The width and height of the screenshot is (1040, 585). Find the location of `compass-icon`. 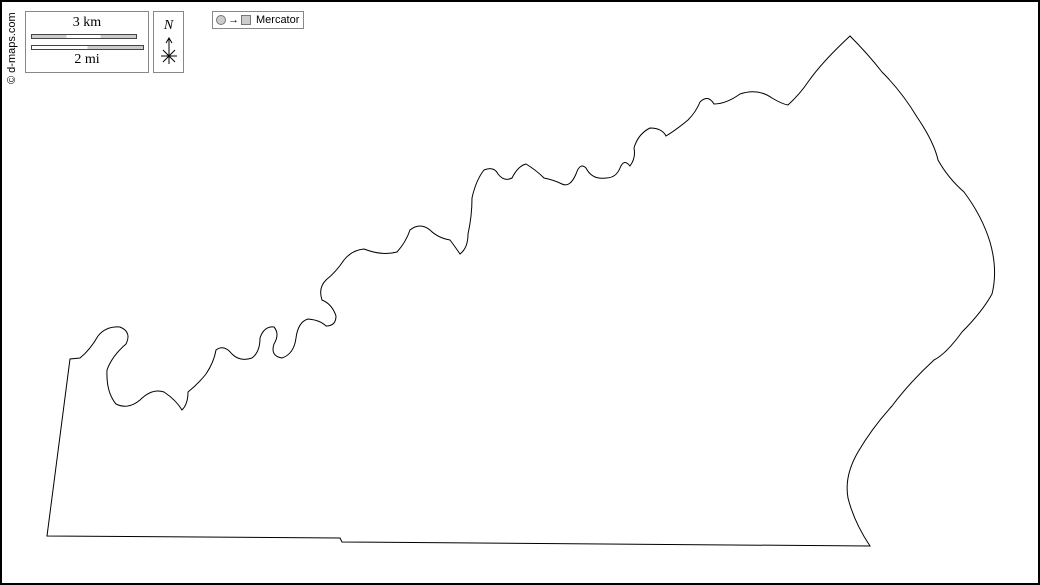

compass-icon is located at coordinates (169, 50).